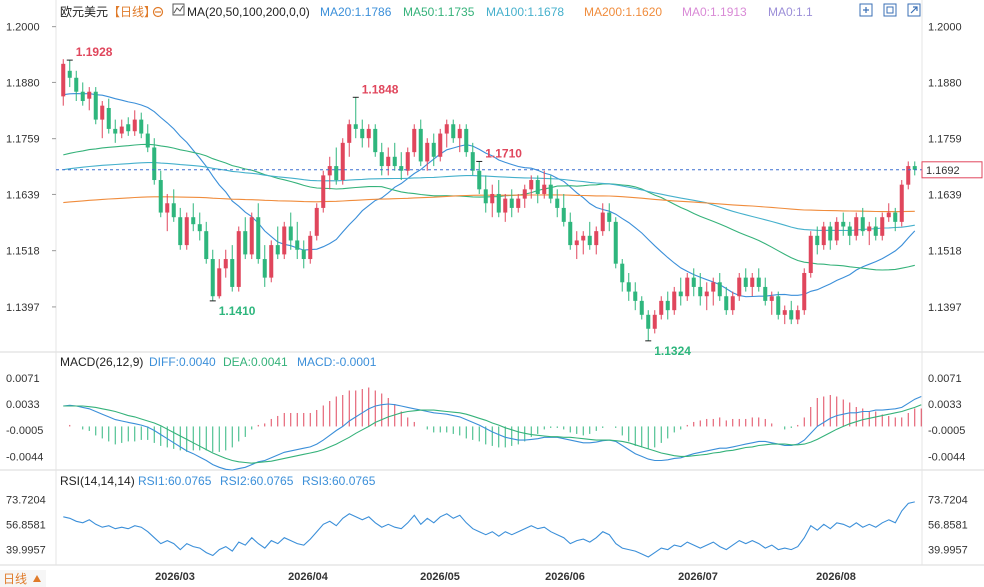 Image resolution: width=984 pixels, height=587 pixels. What do you see at coordinates (945, 140) in the screenshot?
I see `price-tick-label-right: 1.1759` at bounding box center [945, 140].